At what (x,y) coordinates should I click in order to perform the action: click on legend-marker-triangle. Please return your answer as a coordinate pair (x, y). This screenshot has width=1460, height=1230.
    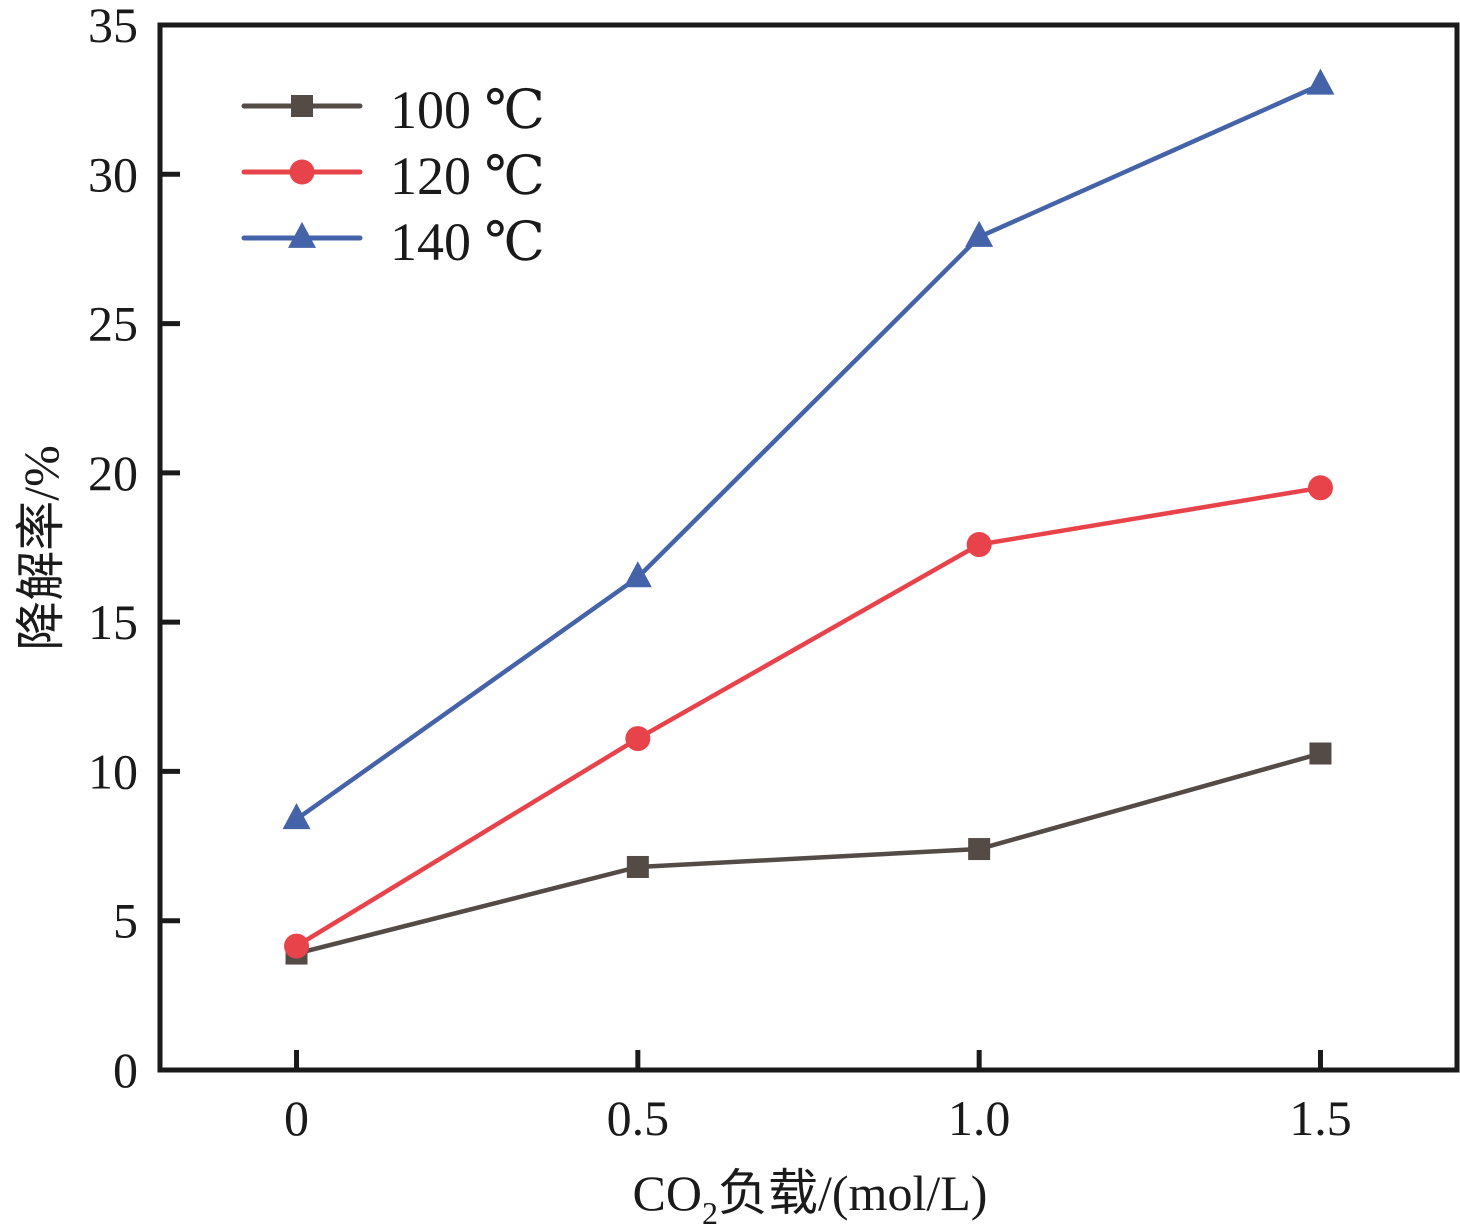
    Looking at the image, I should click on (302, 234).